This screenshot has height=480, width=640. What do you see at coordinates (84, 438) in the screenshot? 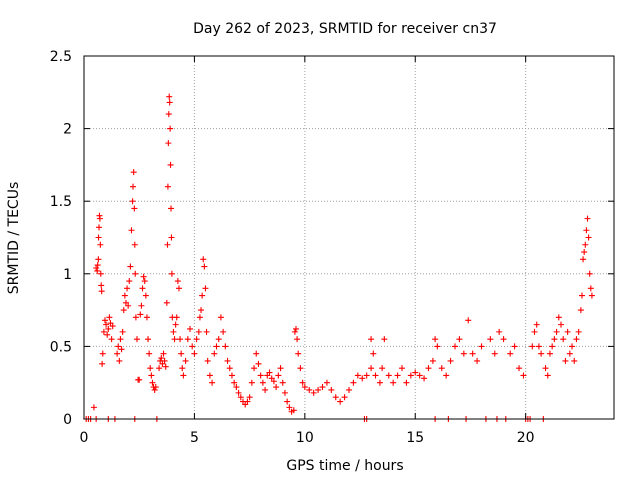
I see `x-tick-label: 0` at bounding box center [84, 438].